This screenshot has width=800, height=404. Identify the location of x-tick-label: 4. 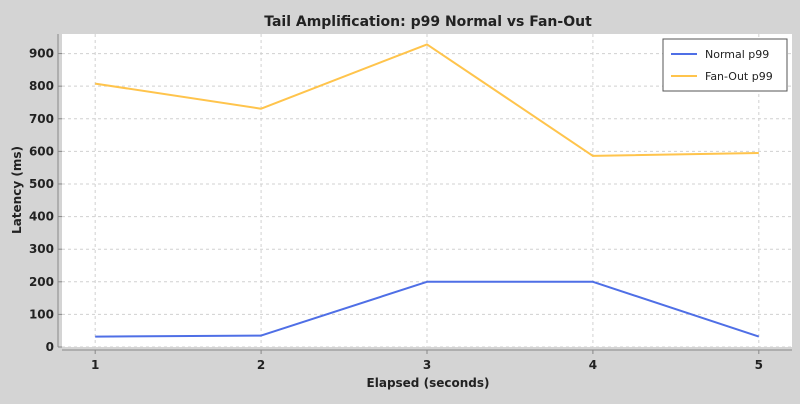
(593, 365).